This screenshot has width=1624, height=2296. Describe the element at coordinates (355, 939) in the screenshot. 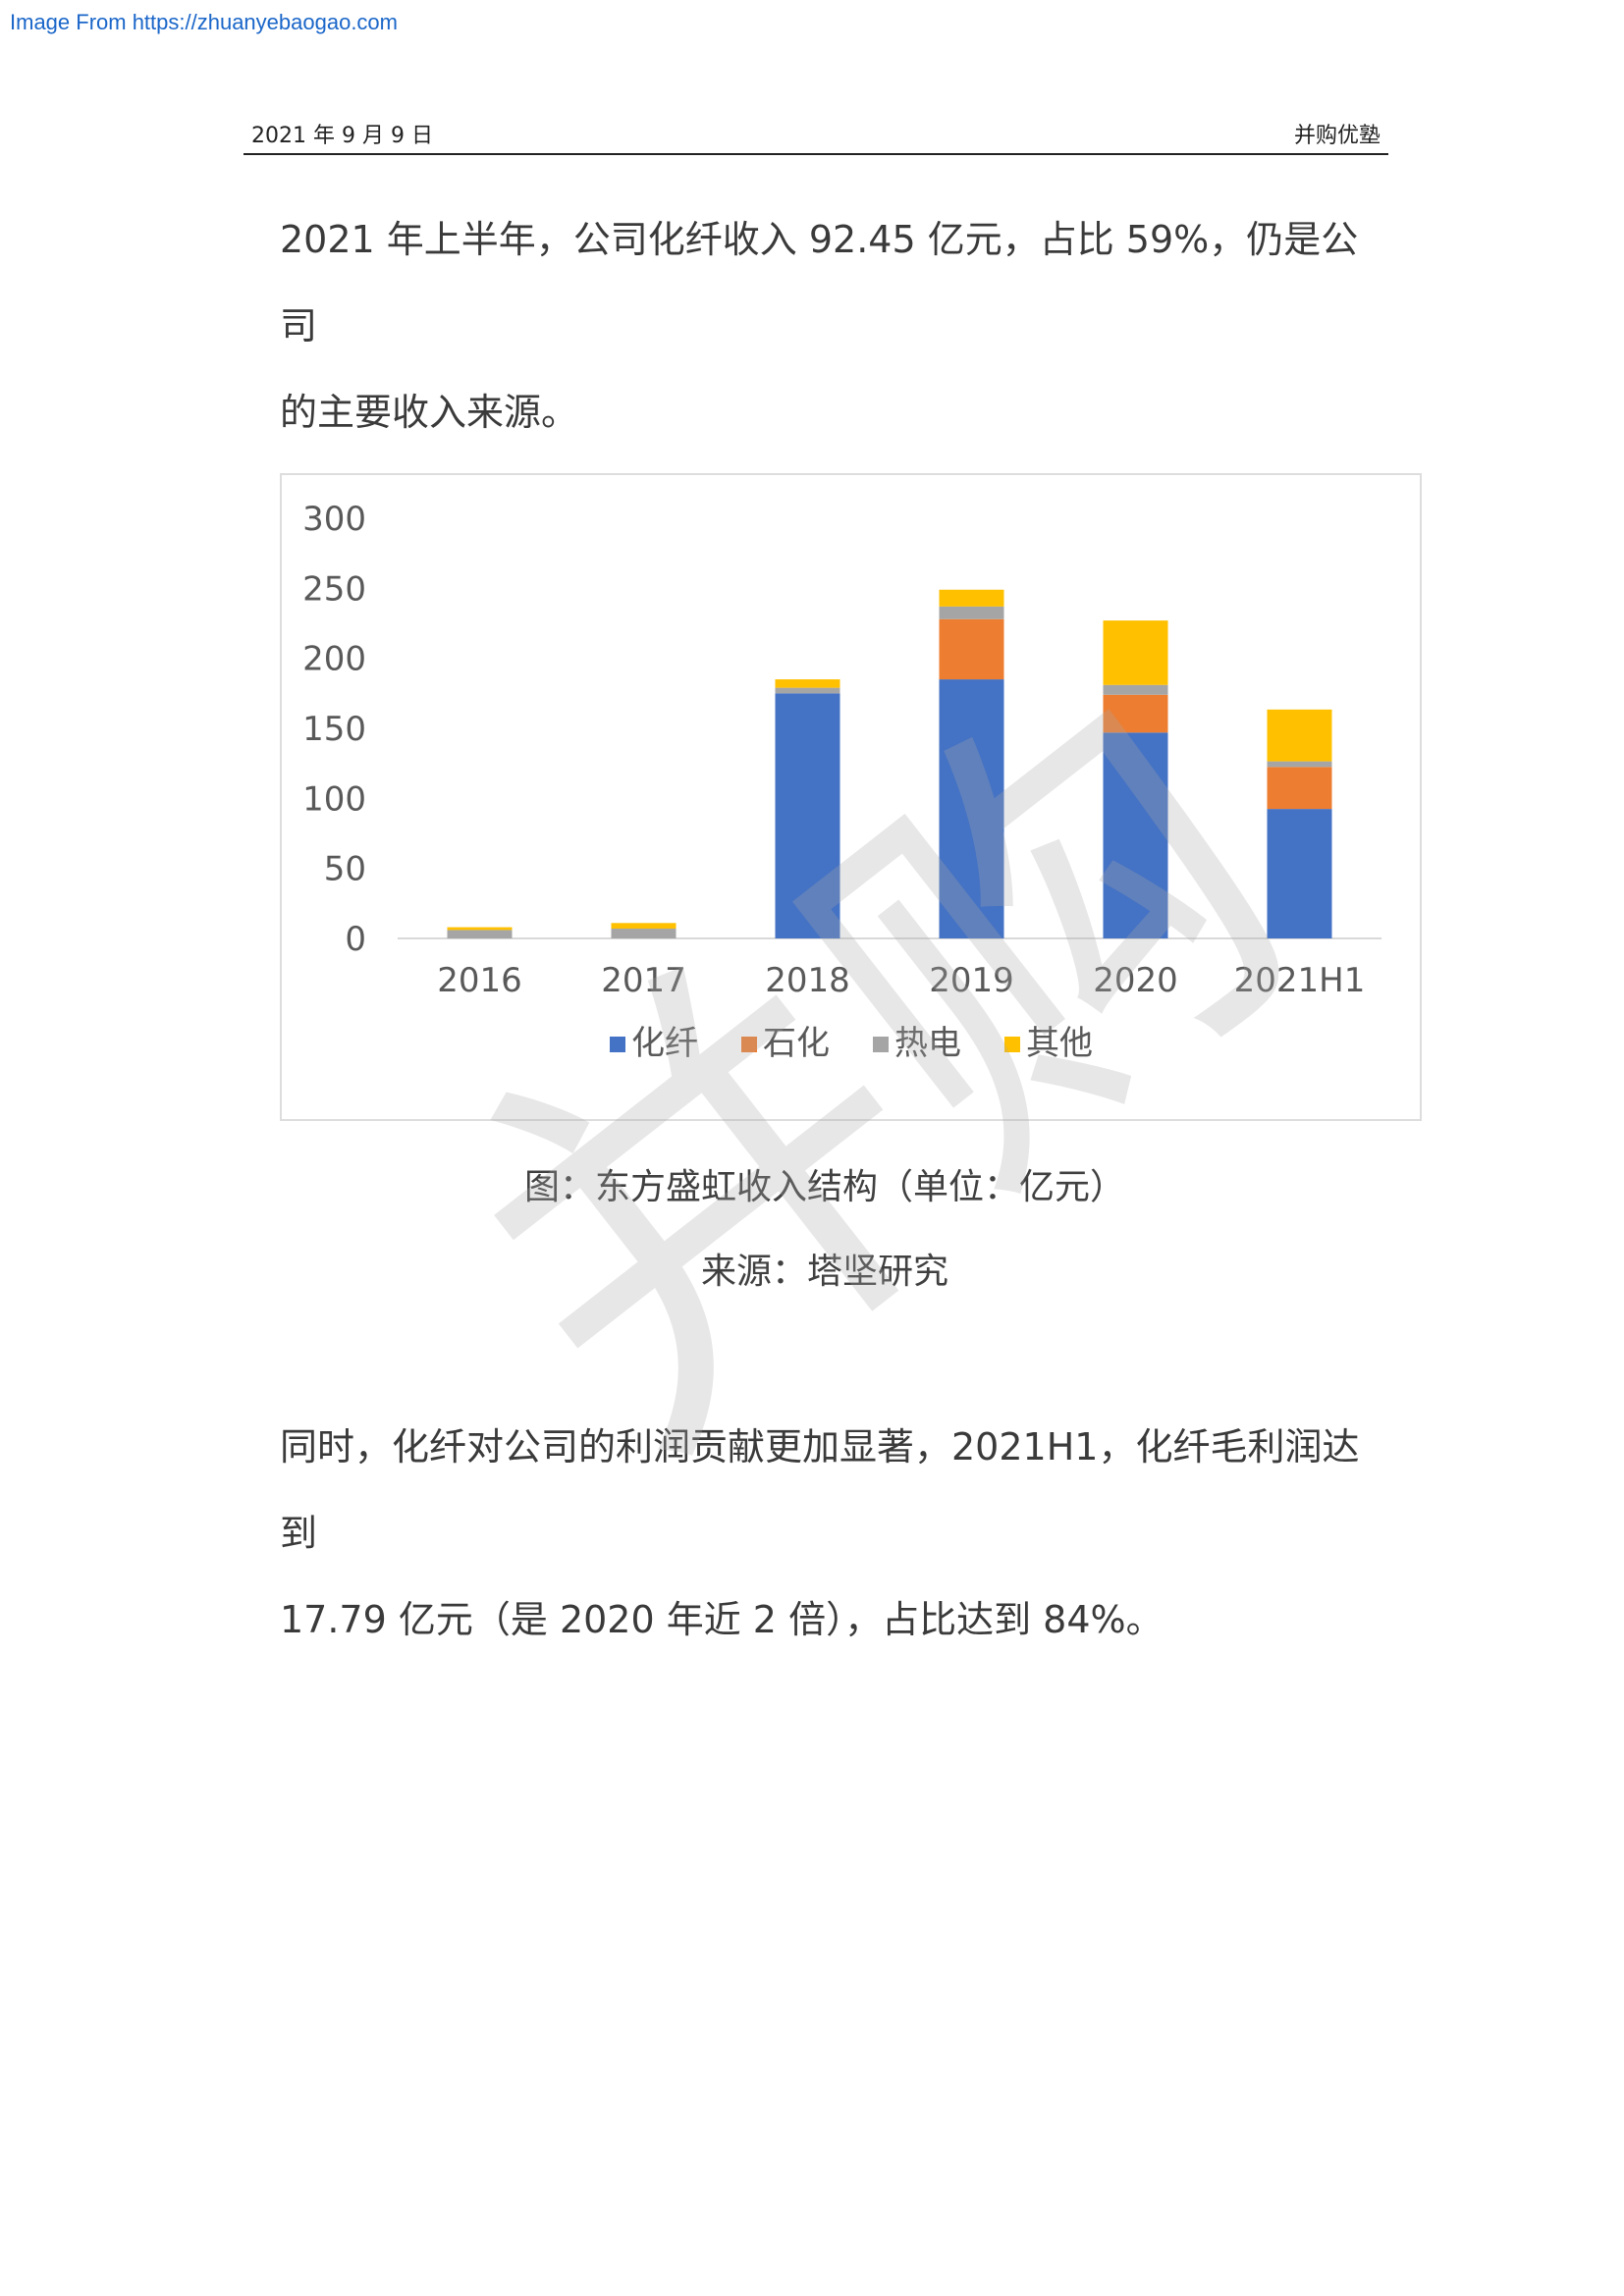

I see `y-tick-label: 0` at that location.